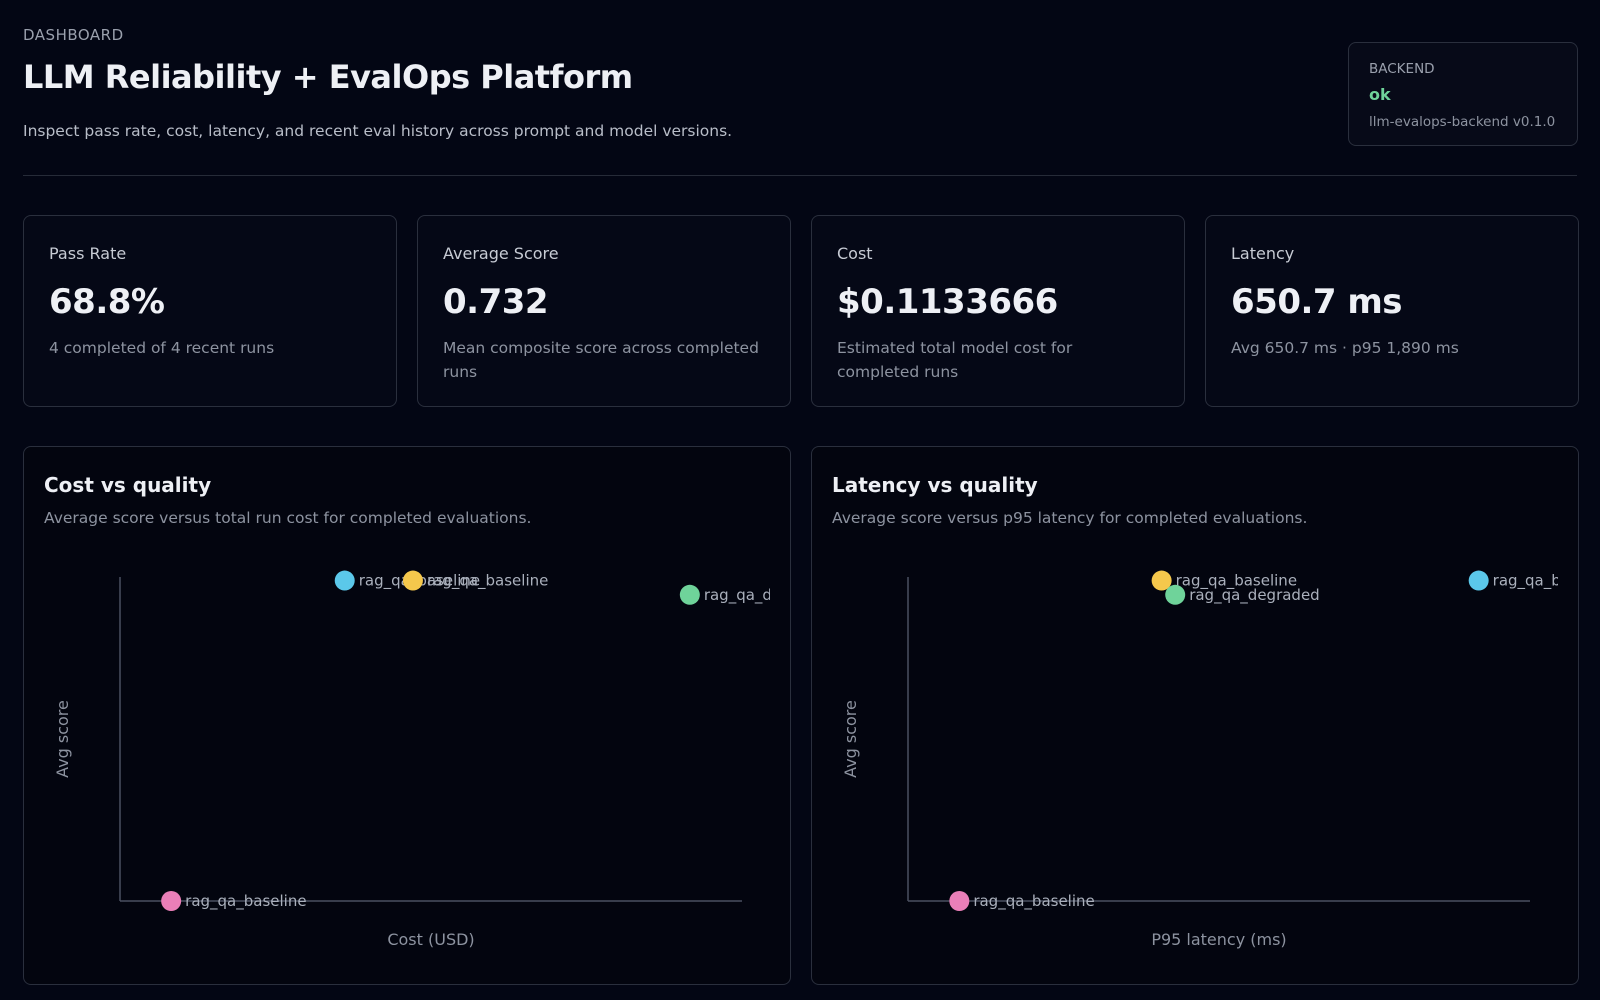  Describe the element at coordinates (496, 302) in the screenshot. I see `stat-value: 0.732` at that location.